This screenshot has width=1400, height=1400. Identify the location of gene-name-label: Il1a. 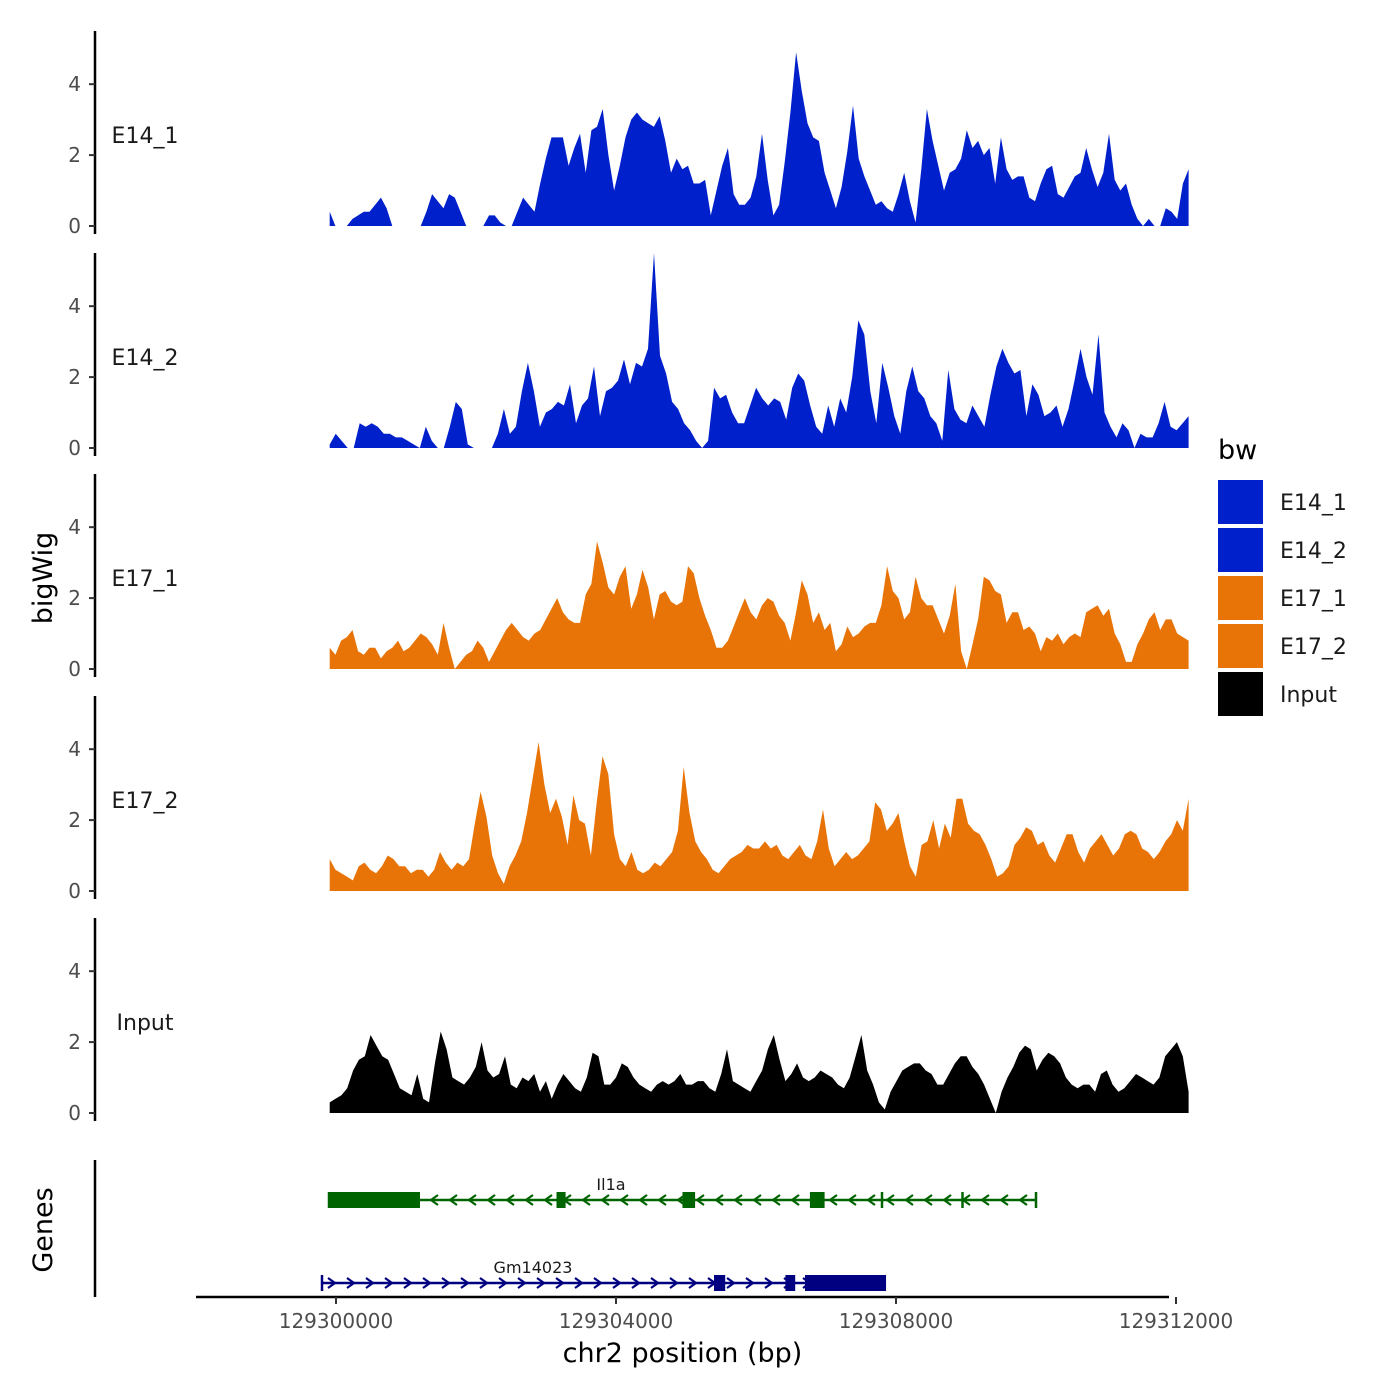
(610, 1184).